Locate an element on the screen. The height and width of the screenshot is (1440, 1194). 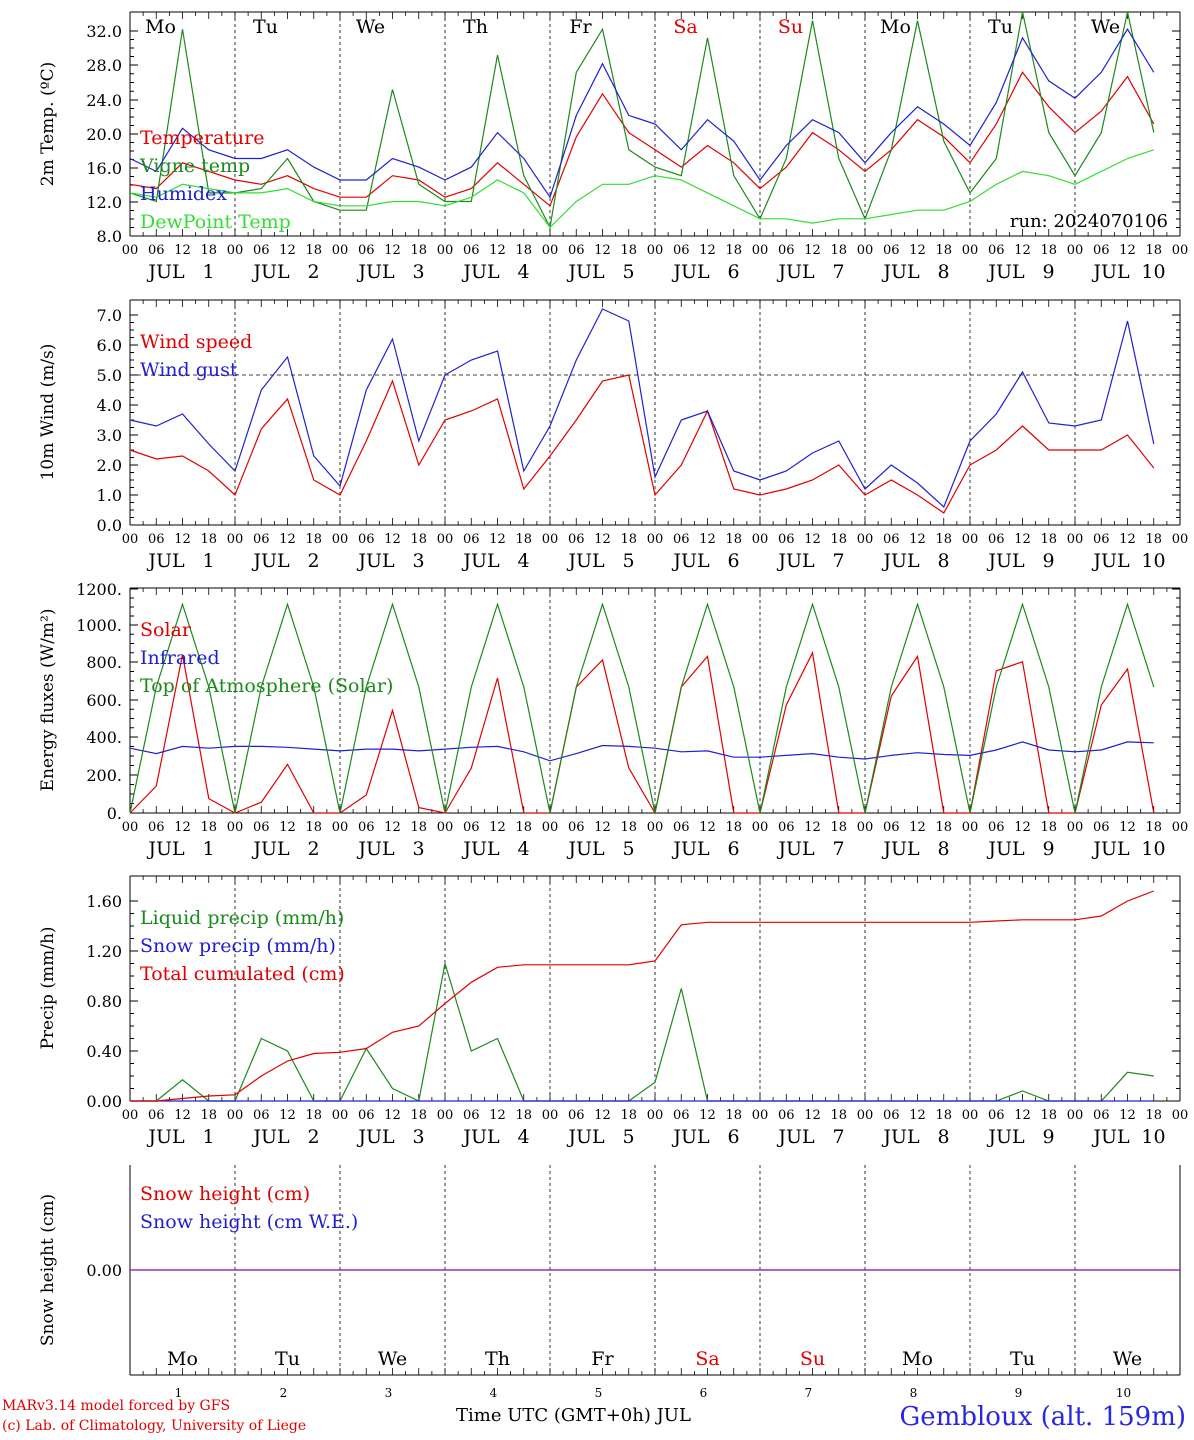
weekday-bottom: Mo is located at coordinates (182, 1359).